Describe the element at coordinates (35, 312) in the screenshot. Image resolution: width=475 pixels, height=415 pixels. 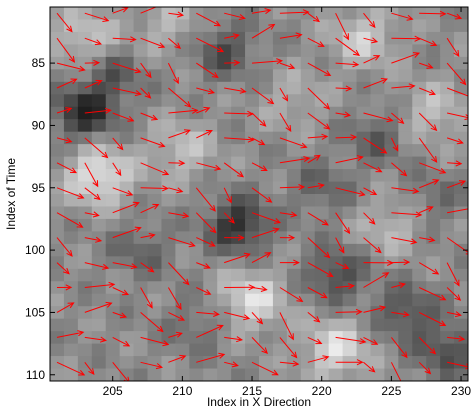
I see `y-tick-label: 105` at that location.